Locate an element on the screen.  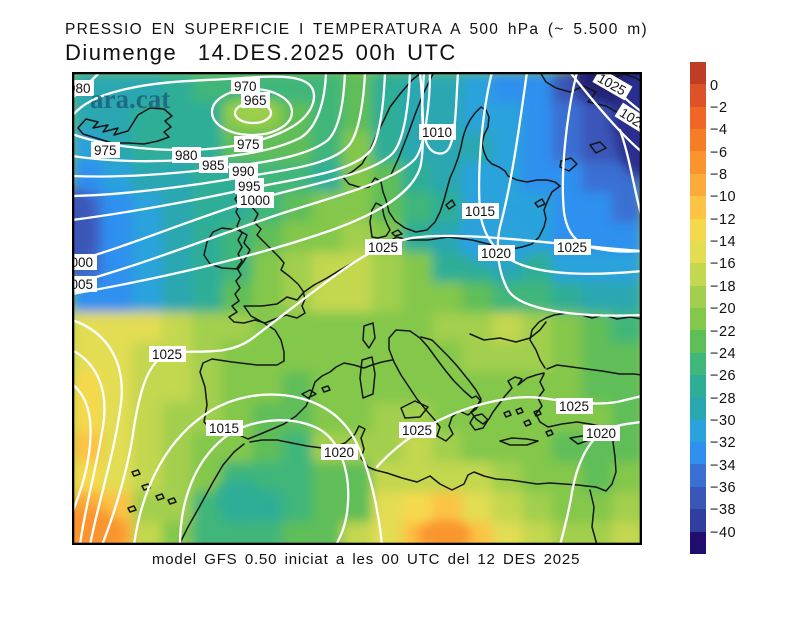
svg-text: ara.cat is located at coordinates (130, 99).